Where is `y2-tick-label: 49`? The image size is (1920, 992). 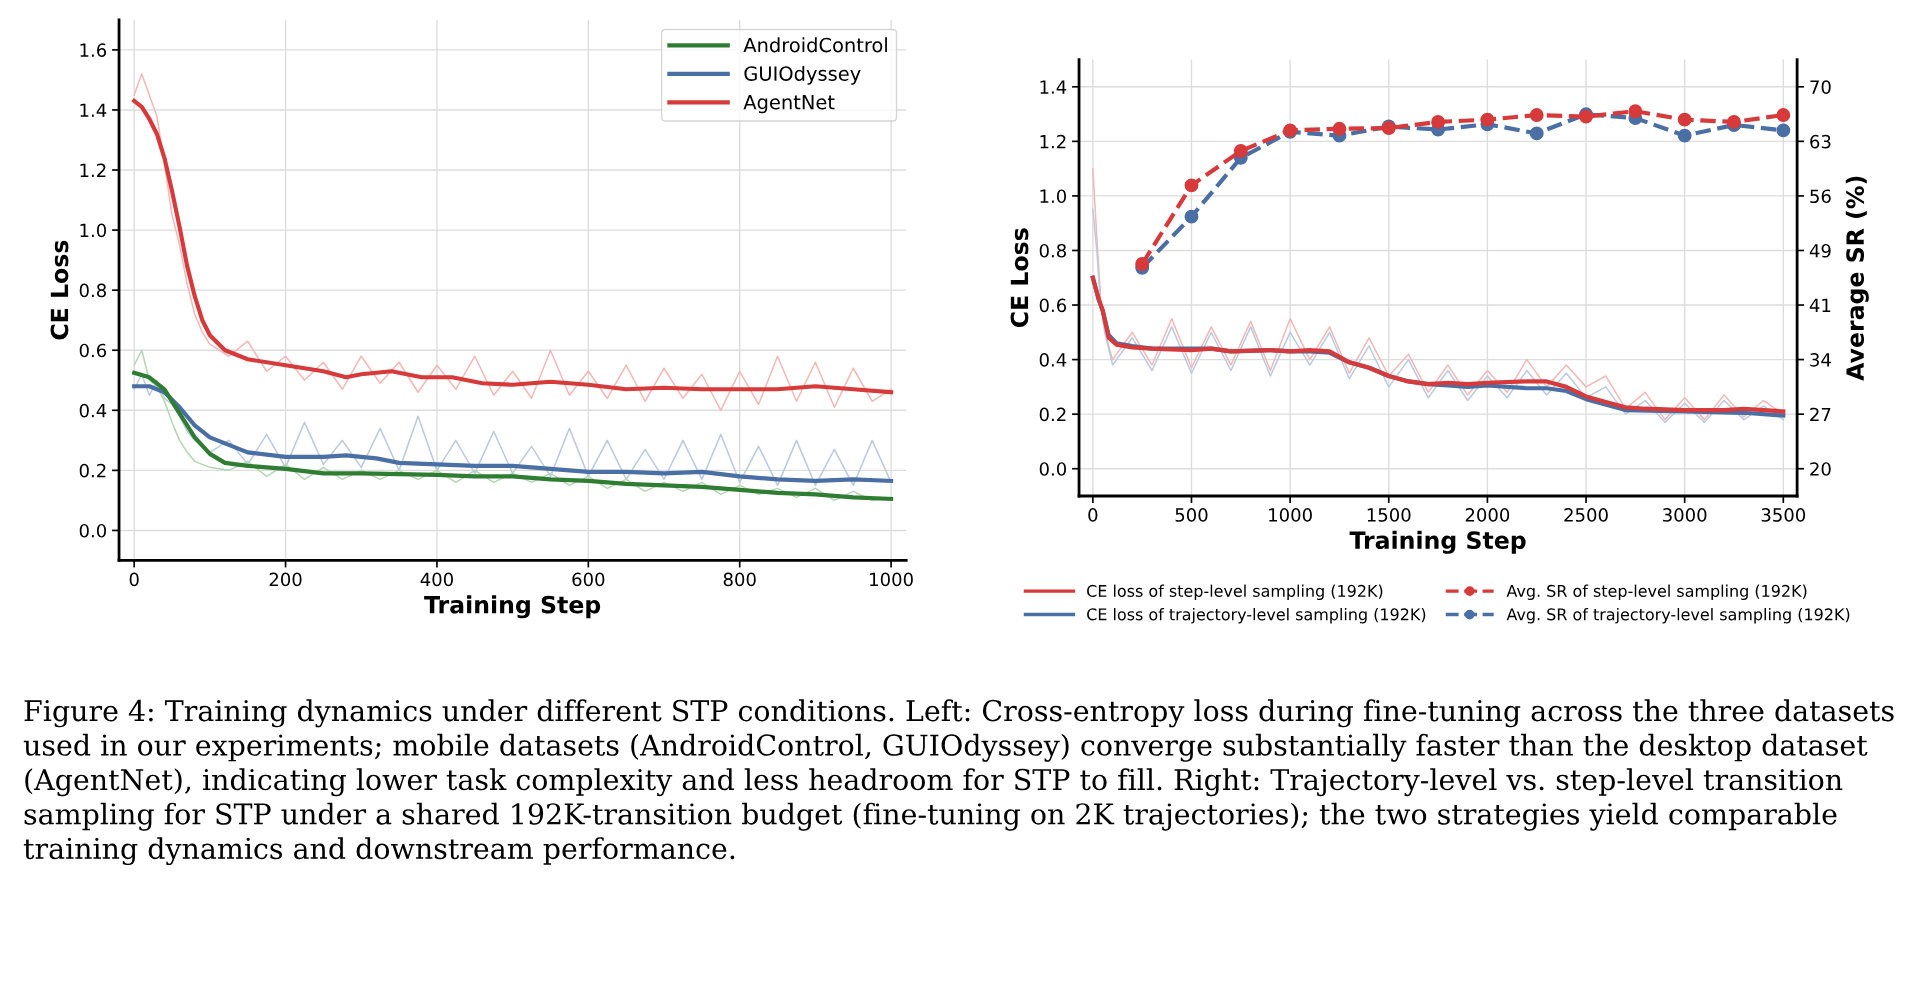
y2-tick-label: 49 is located at coordinates (1820, 250).